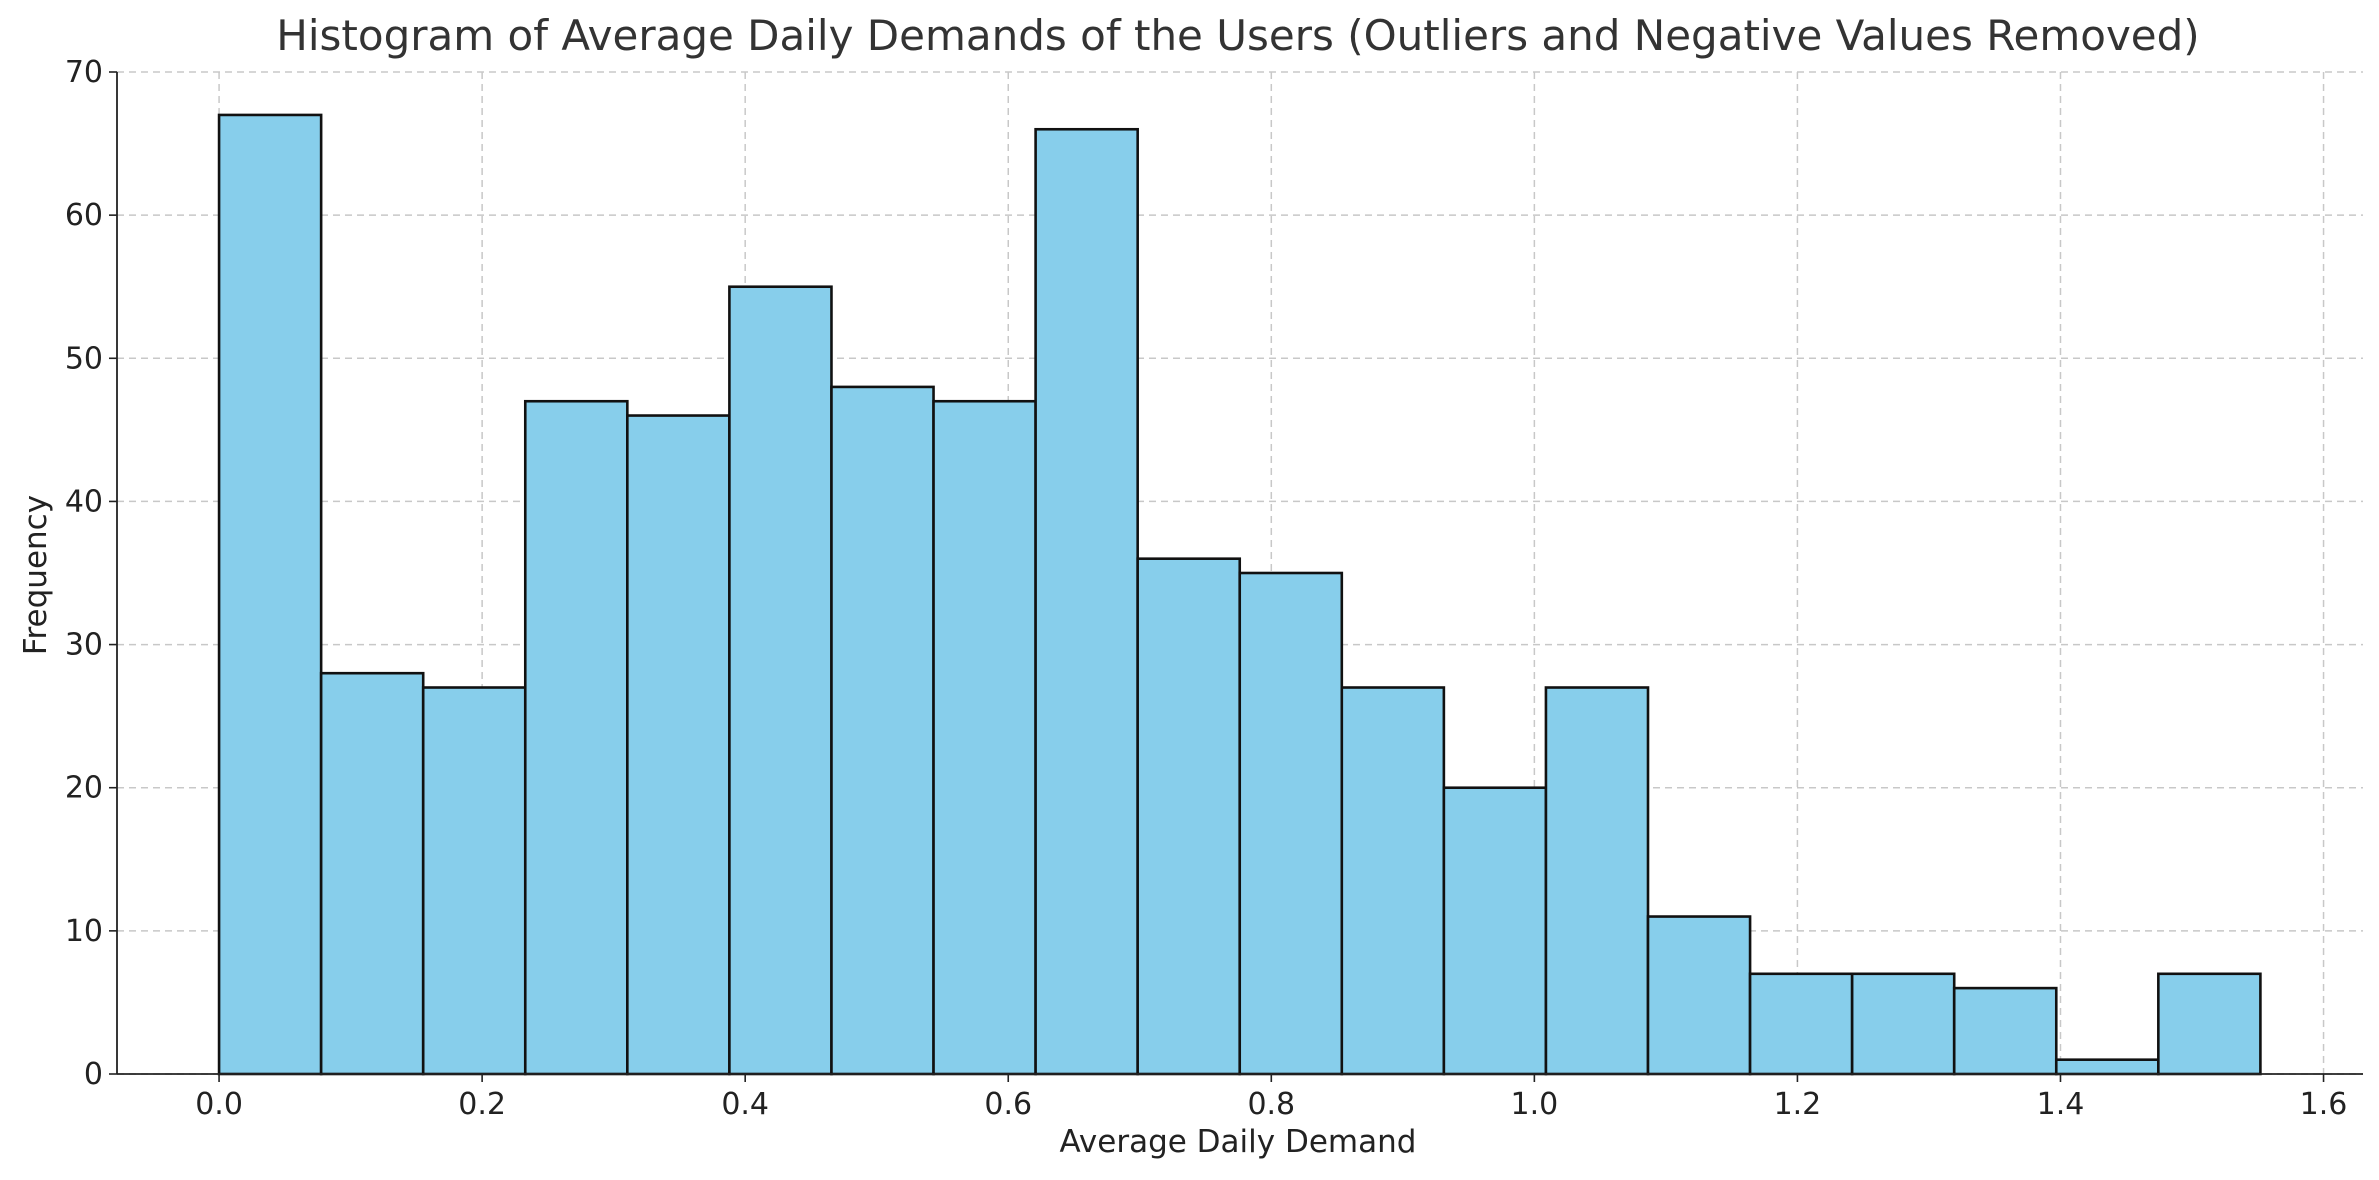 The image size is (2379, 1180). What do you see at coordinates (2061, 1104) in the screenshot?
I see `x-tick-label-7: 1.4` at bounding box center [2061, 1104].